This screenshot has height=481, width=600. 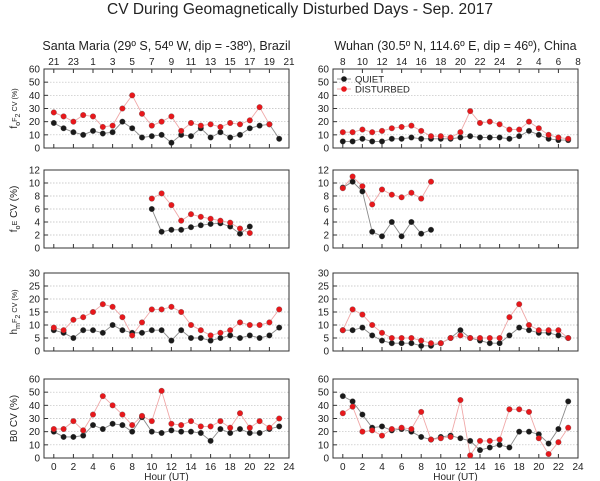 I want to click on y-tick-label: 25, so click(x=35, y=287).